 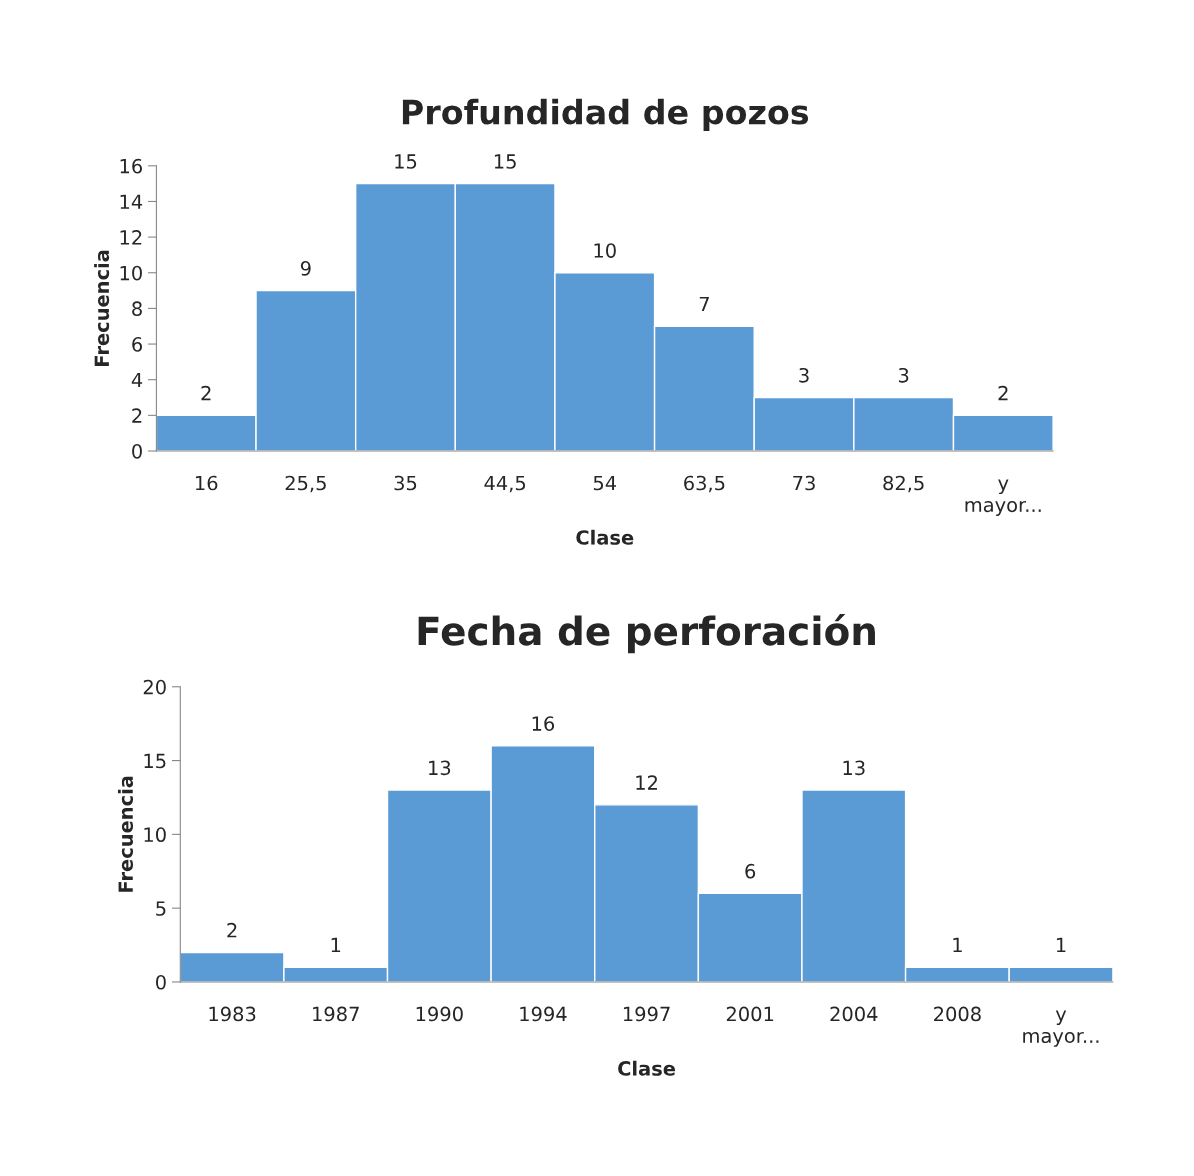 I want to click on data-label: 7, so click(x=704, y=304).